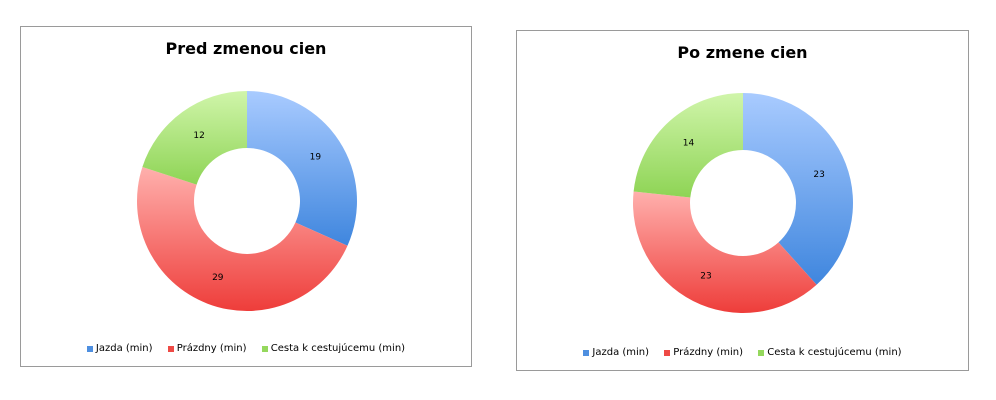 This screenshot has height=400, width=996. What do you see at coordinates (316, 158) in the screenshot?
I see `data-label-jazda: 19` at bounding box center [316, 158].